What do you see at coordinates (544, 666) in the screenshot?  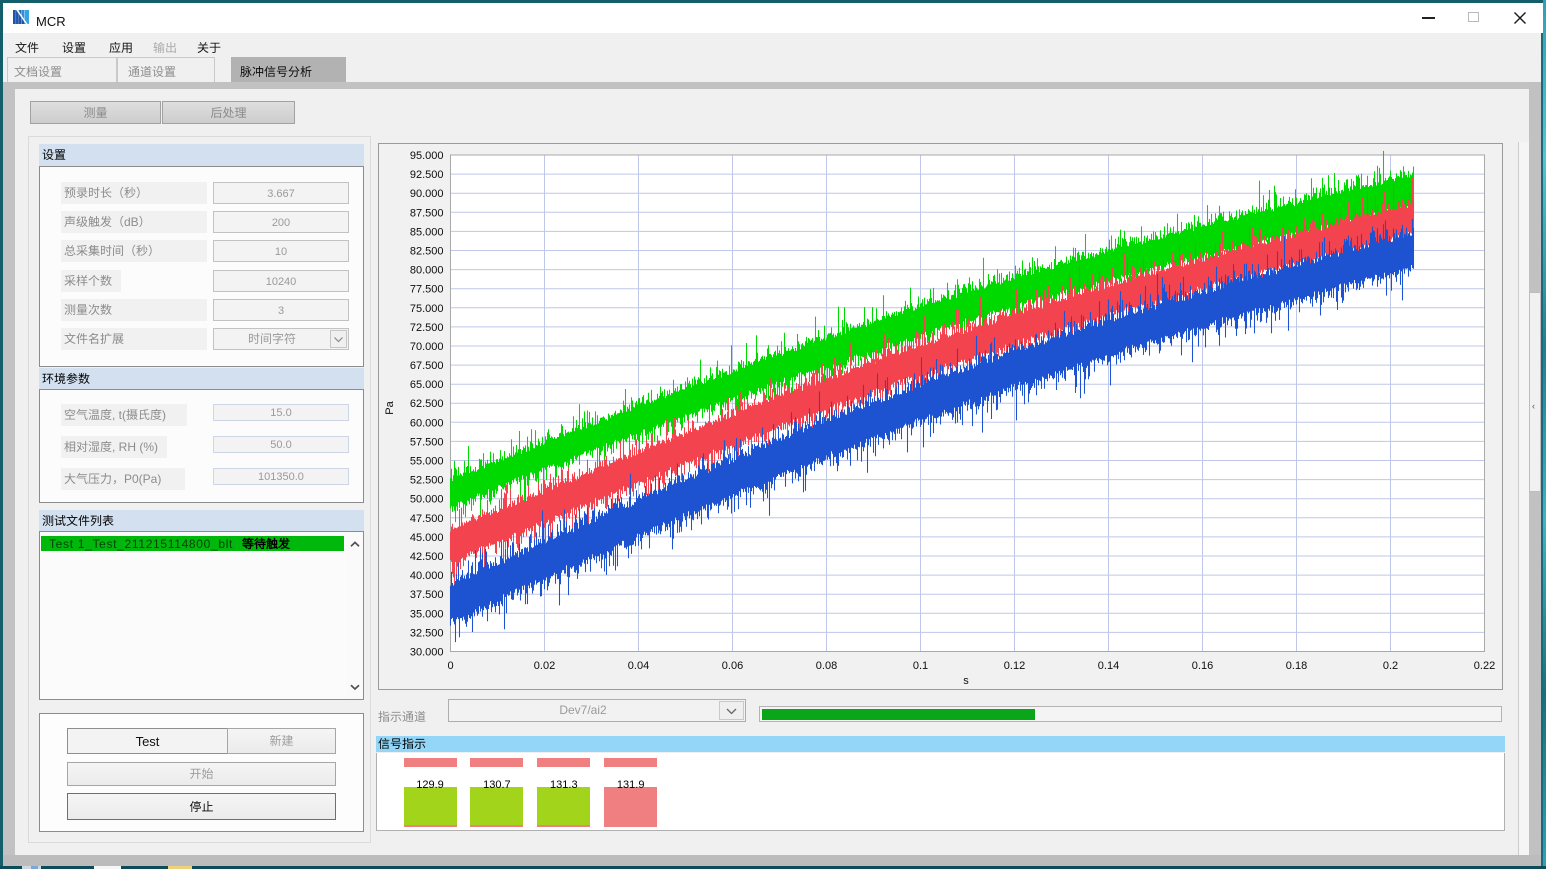 I see `svg-text: 0.02` at bounding box center [544, 666].